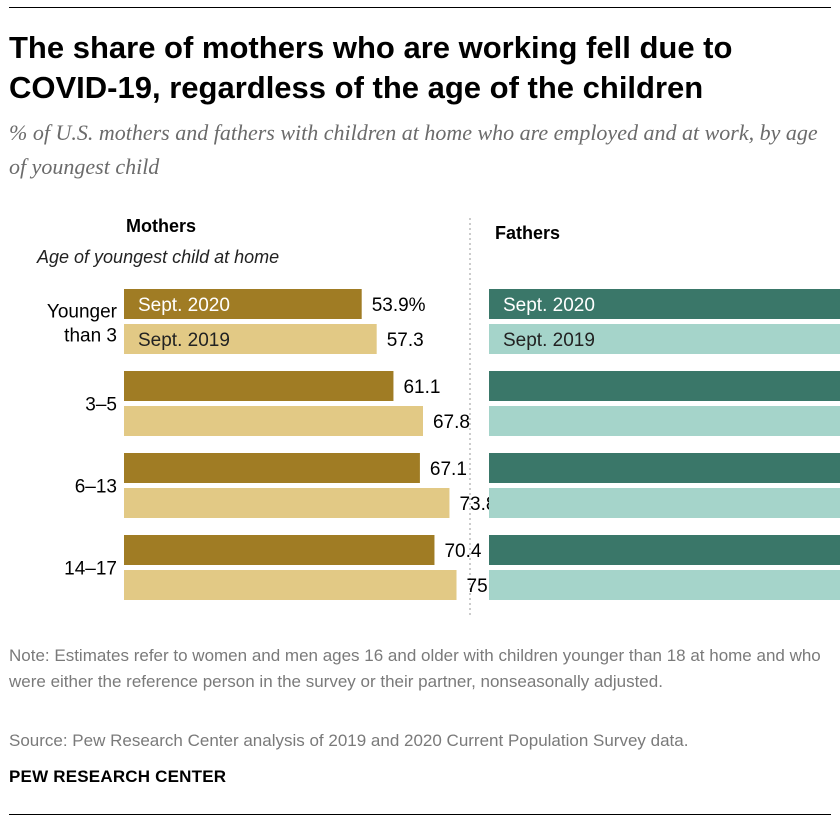  Describe the element at coordinates (101, 405) in the screenshot. I see `category-label: 3–5` at that location.